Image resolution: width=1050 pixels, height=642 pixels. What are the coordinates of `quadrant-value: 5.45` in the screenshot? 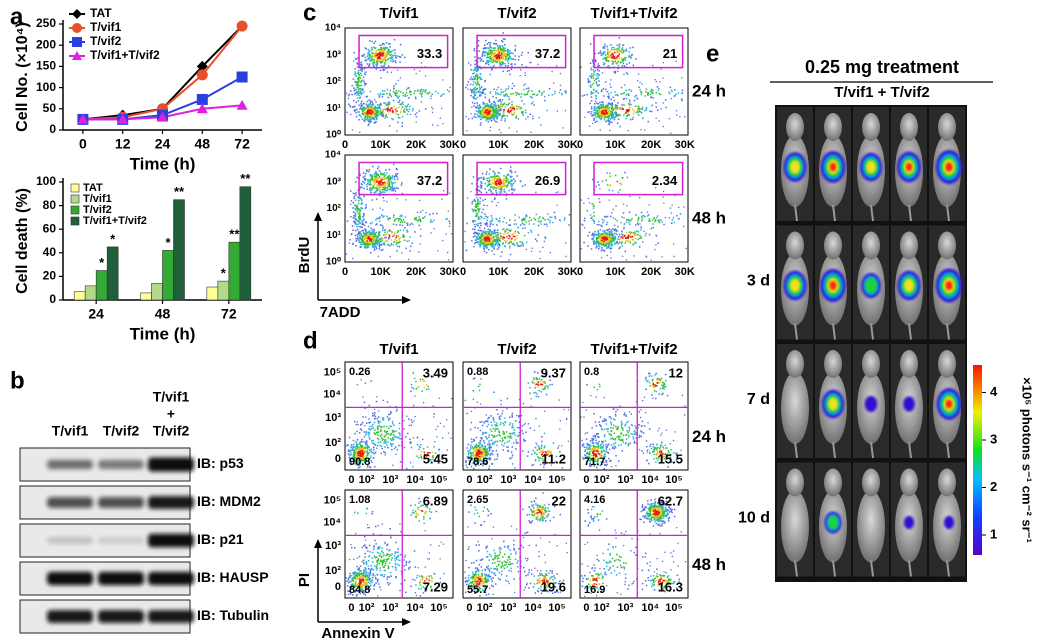 It's located at (435, 458).